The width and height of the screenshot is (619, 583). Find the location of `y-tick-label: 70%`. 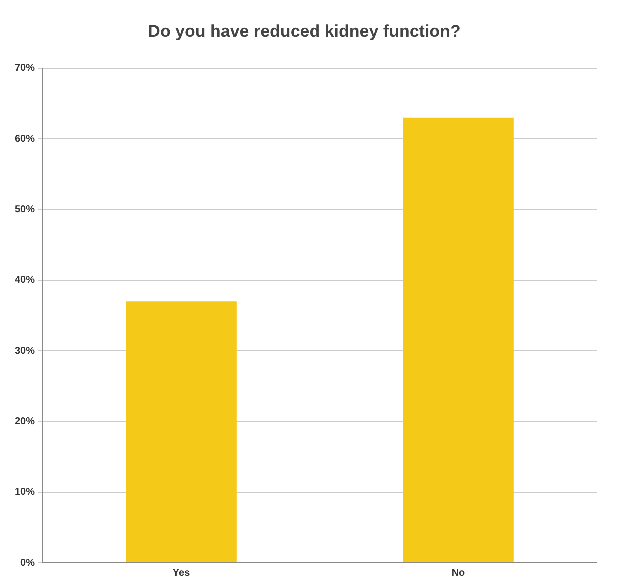

y-tick-label: 70% is located at coordinates (25, 68).